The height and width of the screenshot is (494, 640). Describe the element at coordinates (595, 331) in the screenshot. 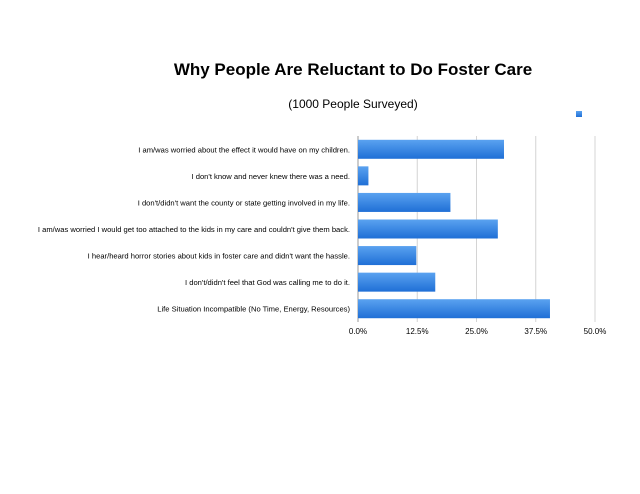

I see `x-tick-label: 50.0%` at that location.